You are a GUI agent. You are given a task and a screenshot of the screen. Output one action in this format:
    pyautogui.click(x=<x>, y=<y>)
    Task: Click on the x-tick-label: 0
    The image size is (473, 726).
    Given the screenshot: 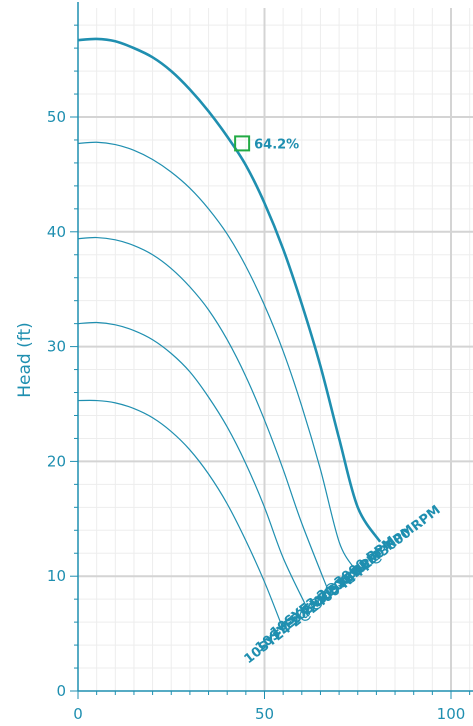 What is the action you would take?
    pyautogui.click(x=78, y=714)
    